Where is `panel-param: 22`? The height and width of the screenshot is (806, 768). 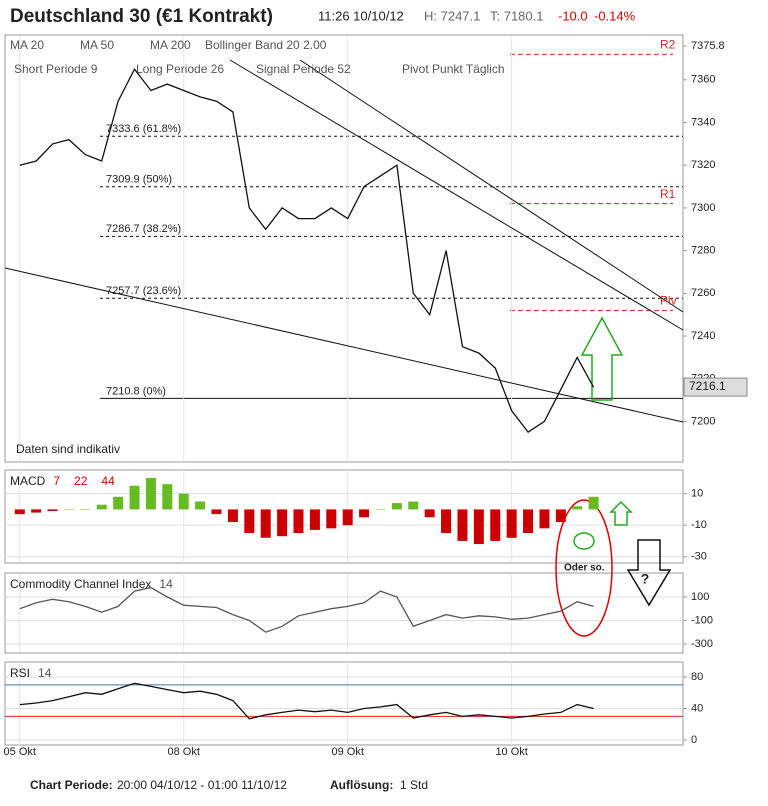 panel-param: 22 is located at coordinates (81, 481).